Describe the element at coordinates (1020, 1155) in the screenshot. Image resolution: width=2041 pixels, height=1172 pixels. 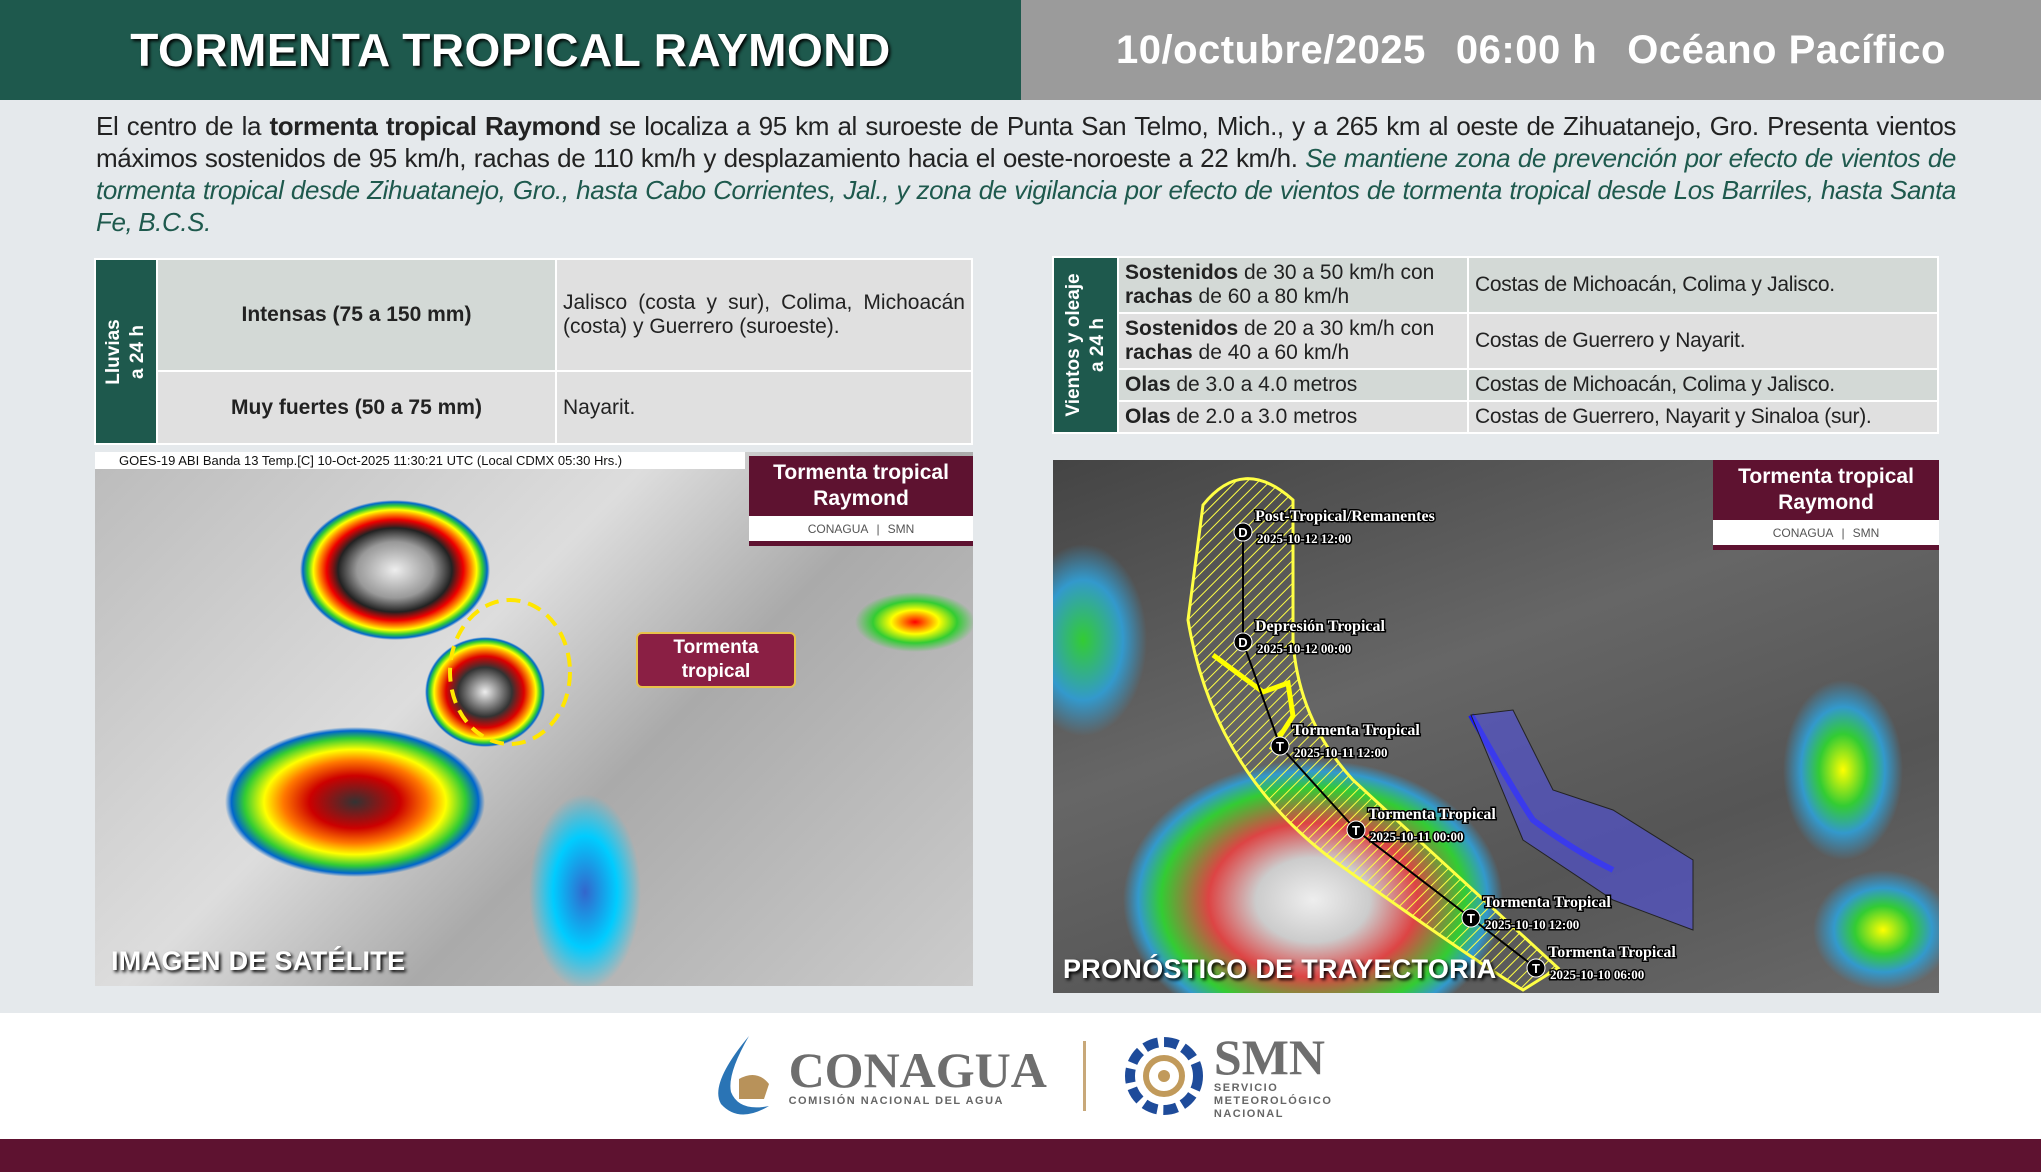
I see `bottom-bar` at that location.